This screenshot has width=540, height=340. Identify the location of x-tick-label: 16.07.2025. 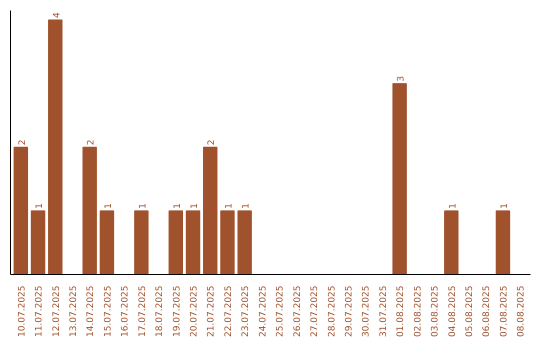
(125, 312).